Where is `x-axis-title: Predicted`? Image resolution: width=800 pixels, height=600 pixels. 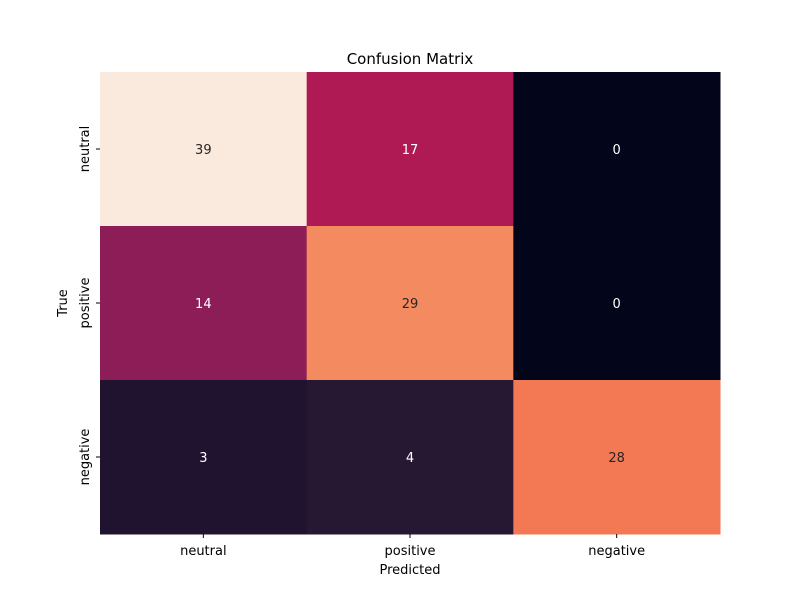
x-axis-title: Predicted is located at coordinates (409, 570).